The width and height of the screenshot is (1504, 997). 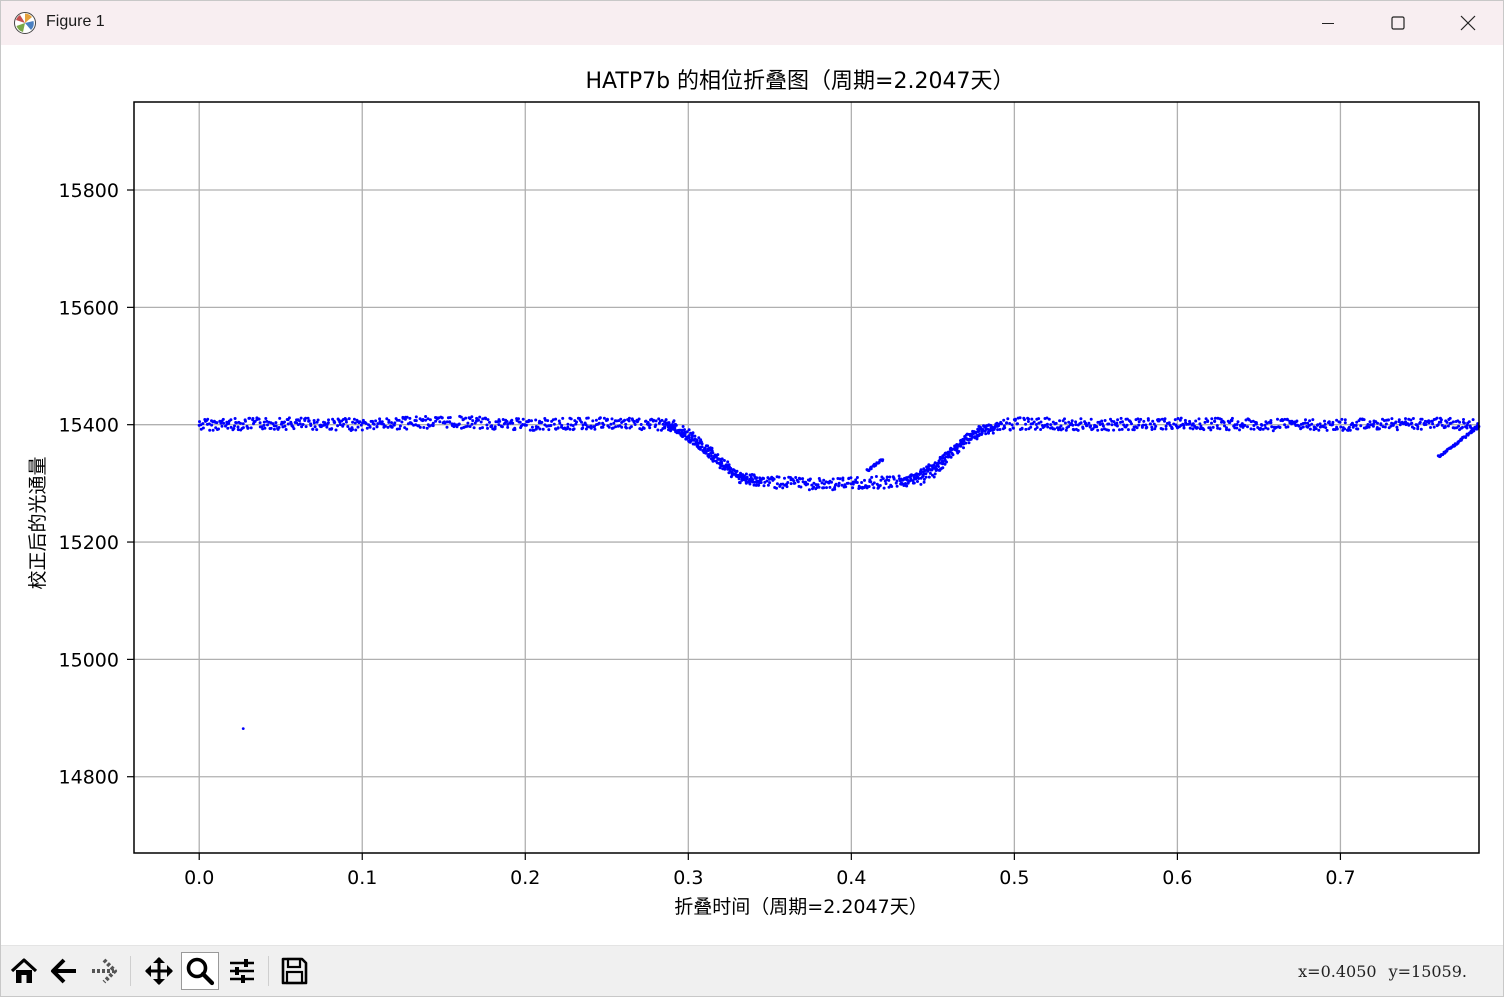 I want to click on back-button, so click(x=64, y=971).